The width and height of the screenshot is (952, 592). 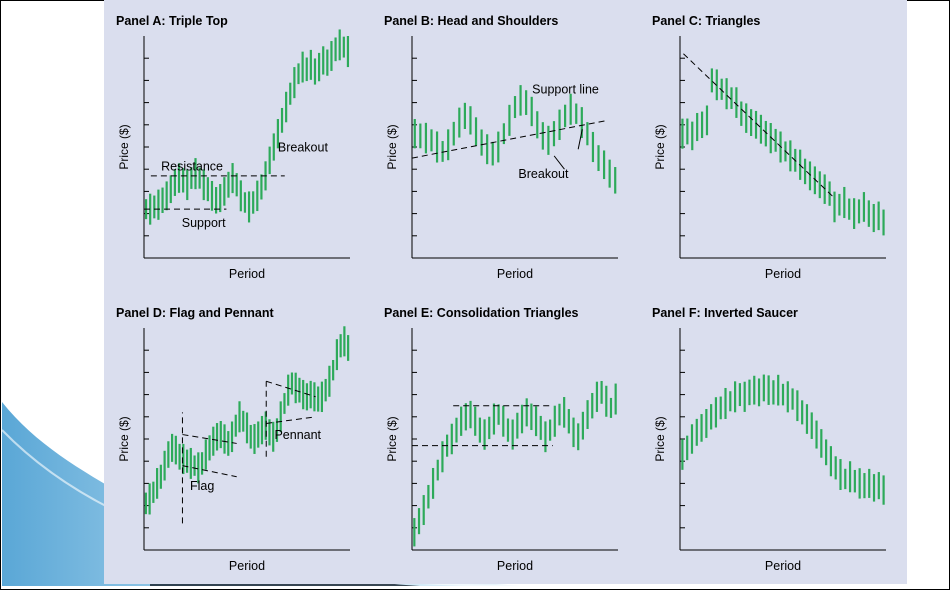 I want to click on chart-annotation: Support line, so click(x=565, y=90).